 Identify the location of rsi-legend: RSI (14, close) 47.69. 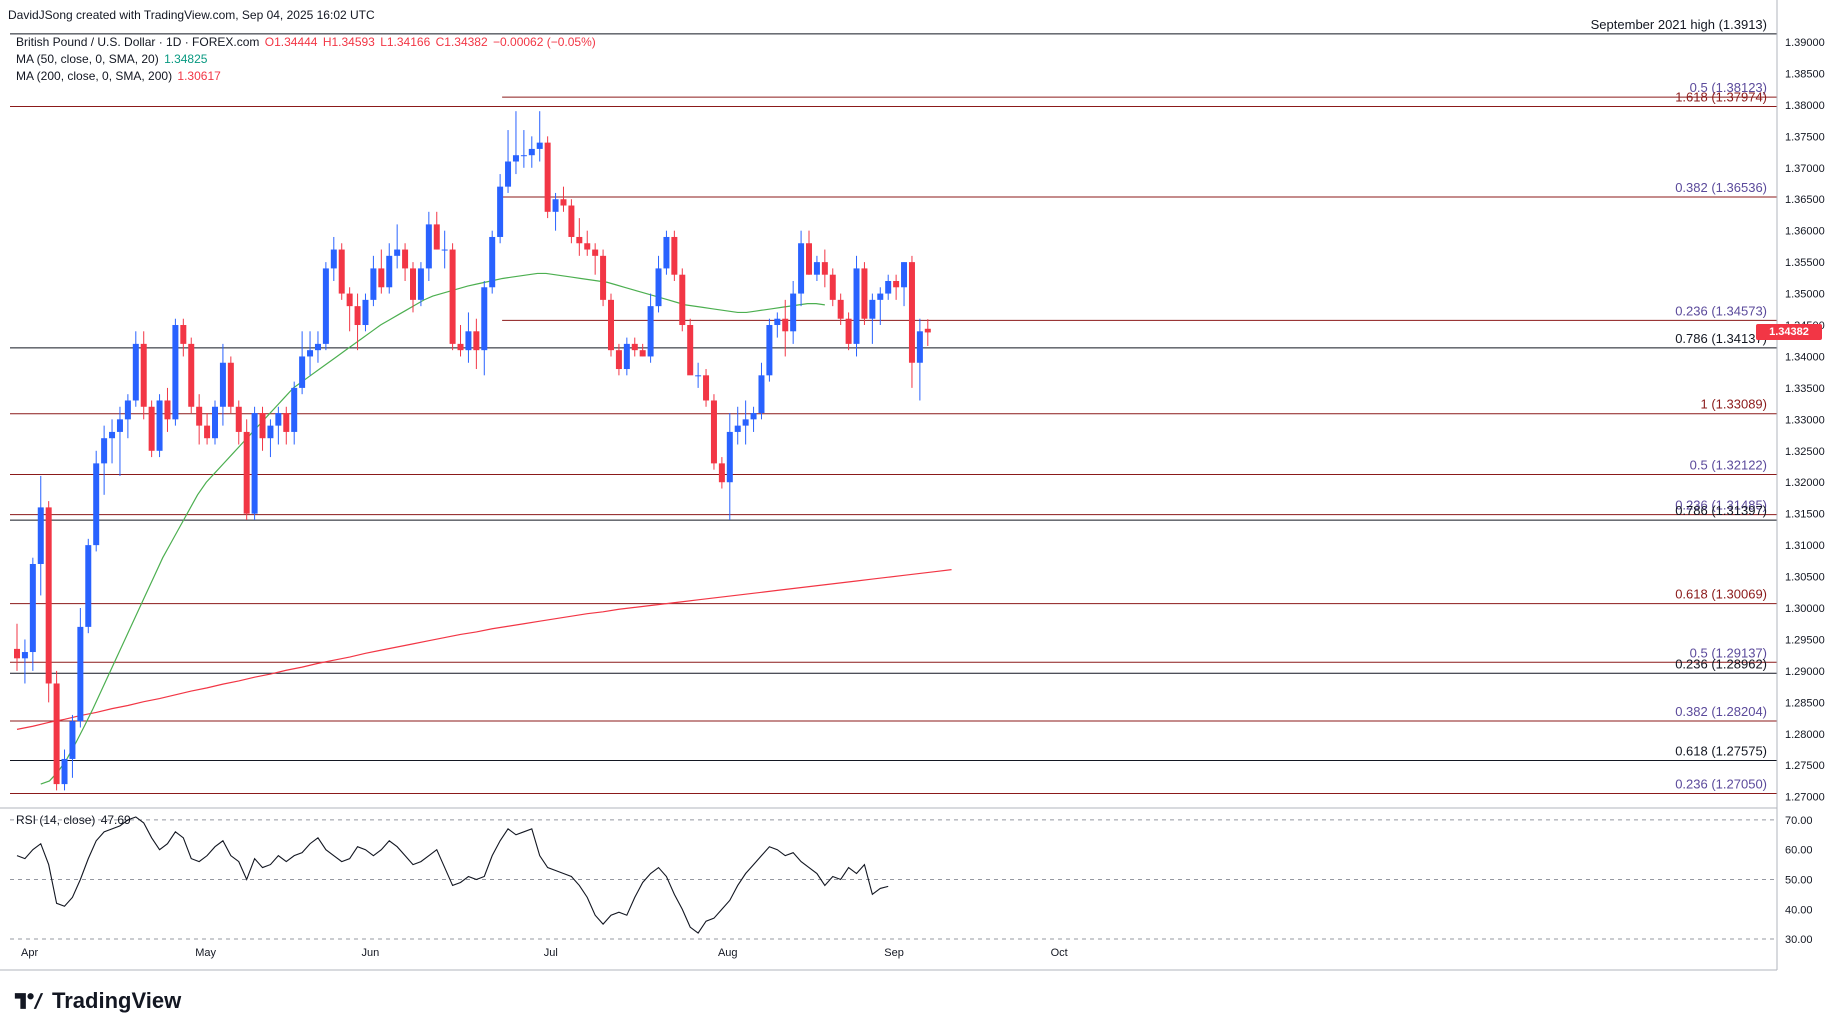
(74, 820).